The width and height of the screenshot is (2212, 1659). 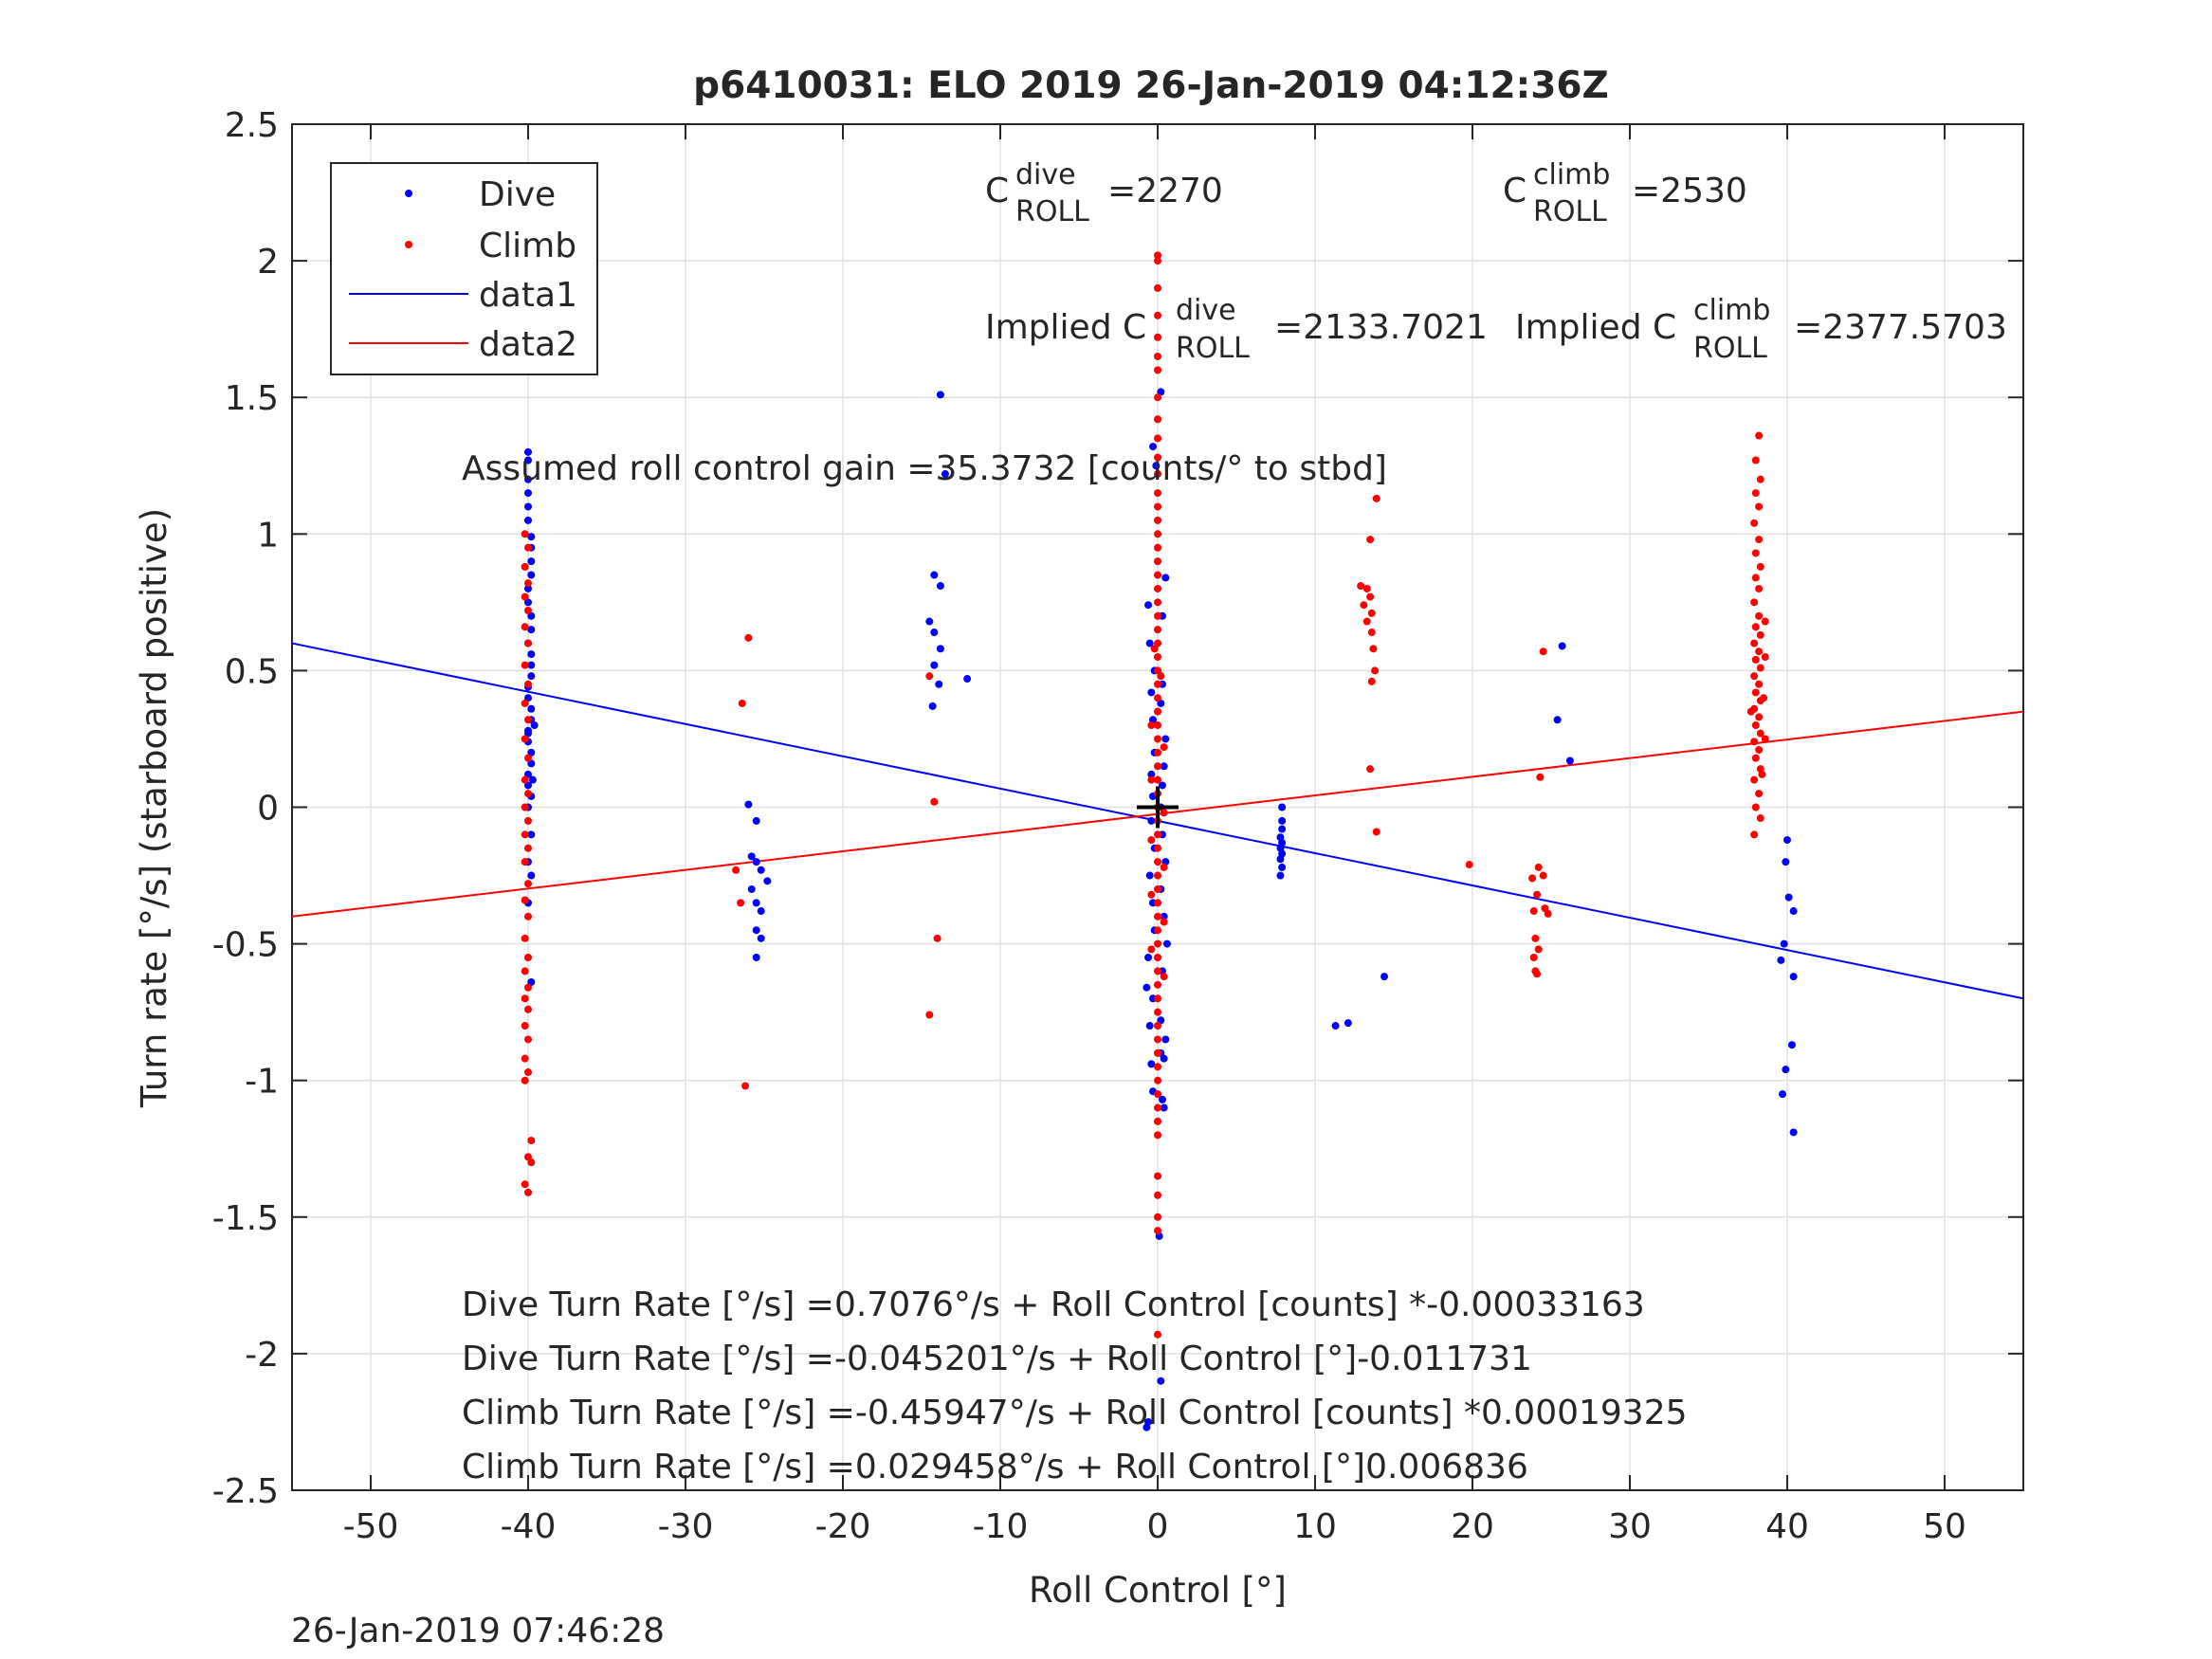 What do you see at coordinates (245, 1218) in the screenshot?
I see `y-tick-label: -1.5` at bounding box center [245, 1218].